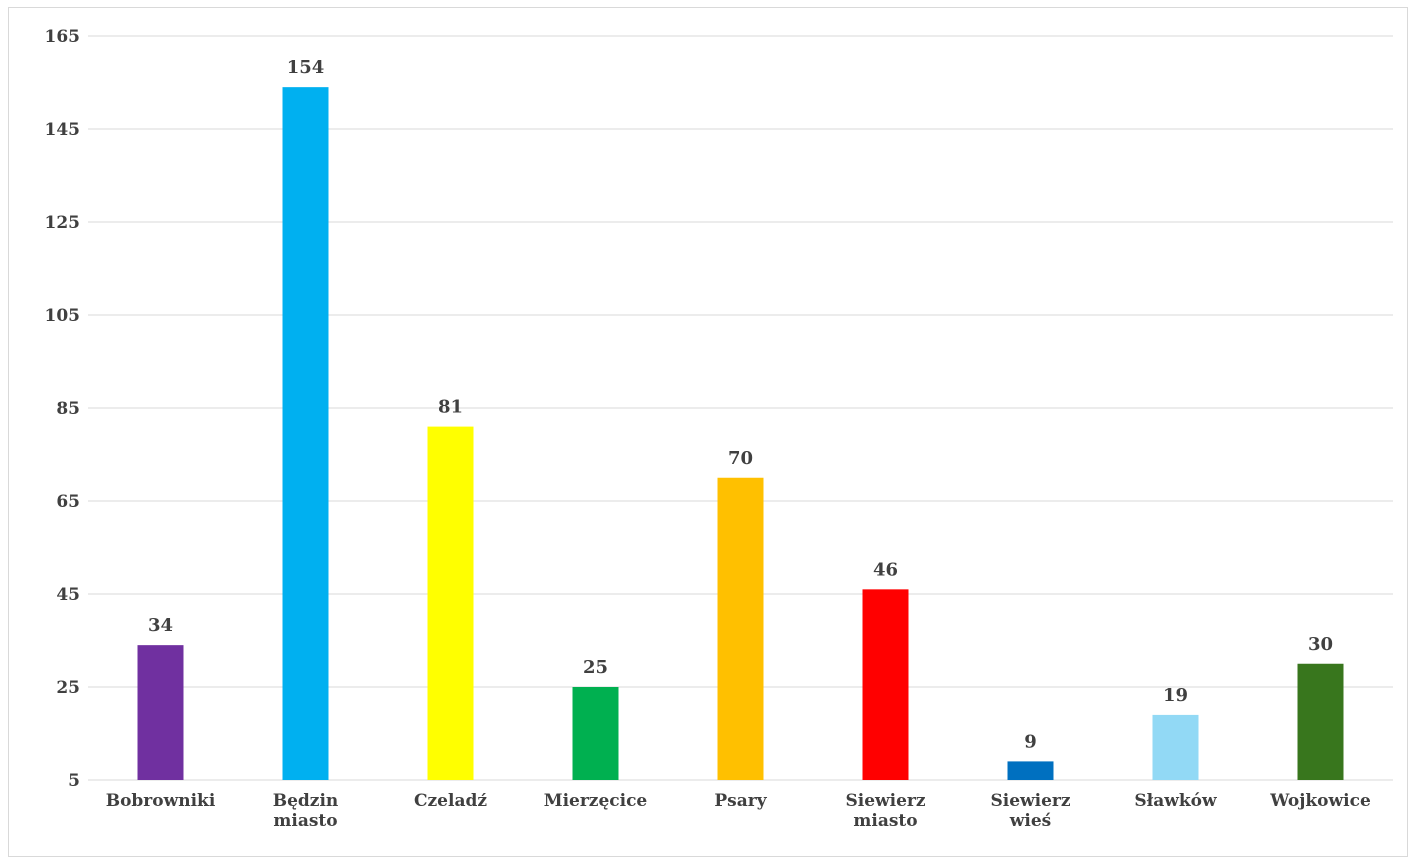 This screenshot has width=1409, height=857. I want to click on y-tick-label: 165, so click(63, 37).